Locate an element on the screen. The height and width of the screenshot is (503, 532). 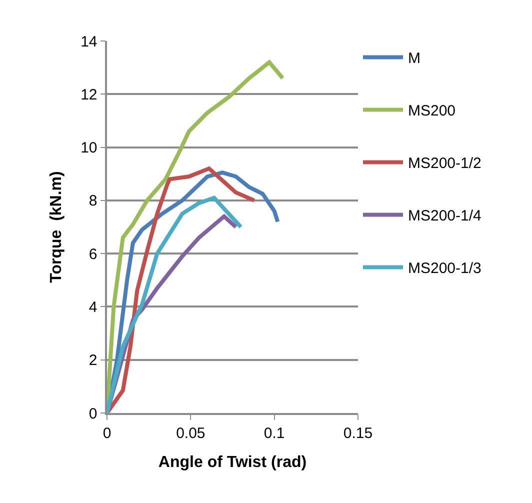
y-tick-label: 2 is located at coordinates (93, 361).